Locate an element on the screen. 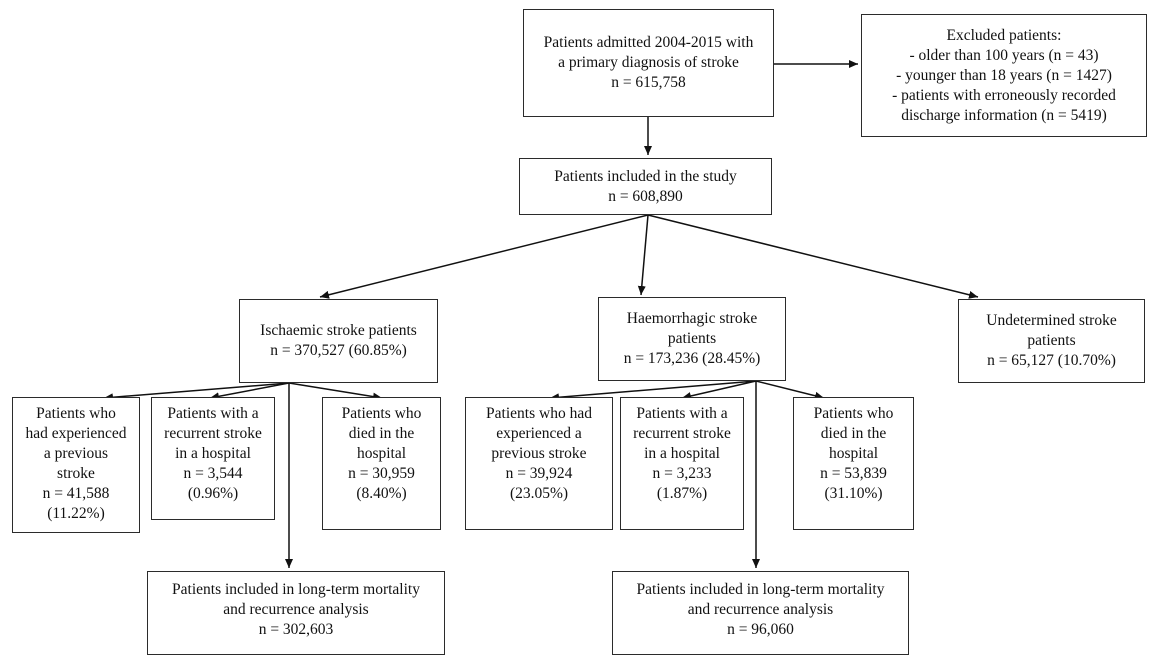 The height and width of the screenshot is (655, 1154). box-text-line: a primary diagnosis of stroke is located at coordinates (648, 62).